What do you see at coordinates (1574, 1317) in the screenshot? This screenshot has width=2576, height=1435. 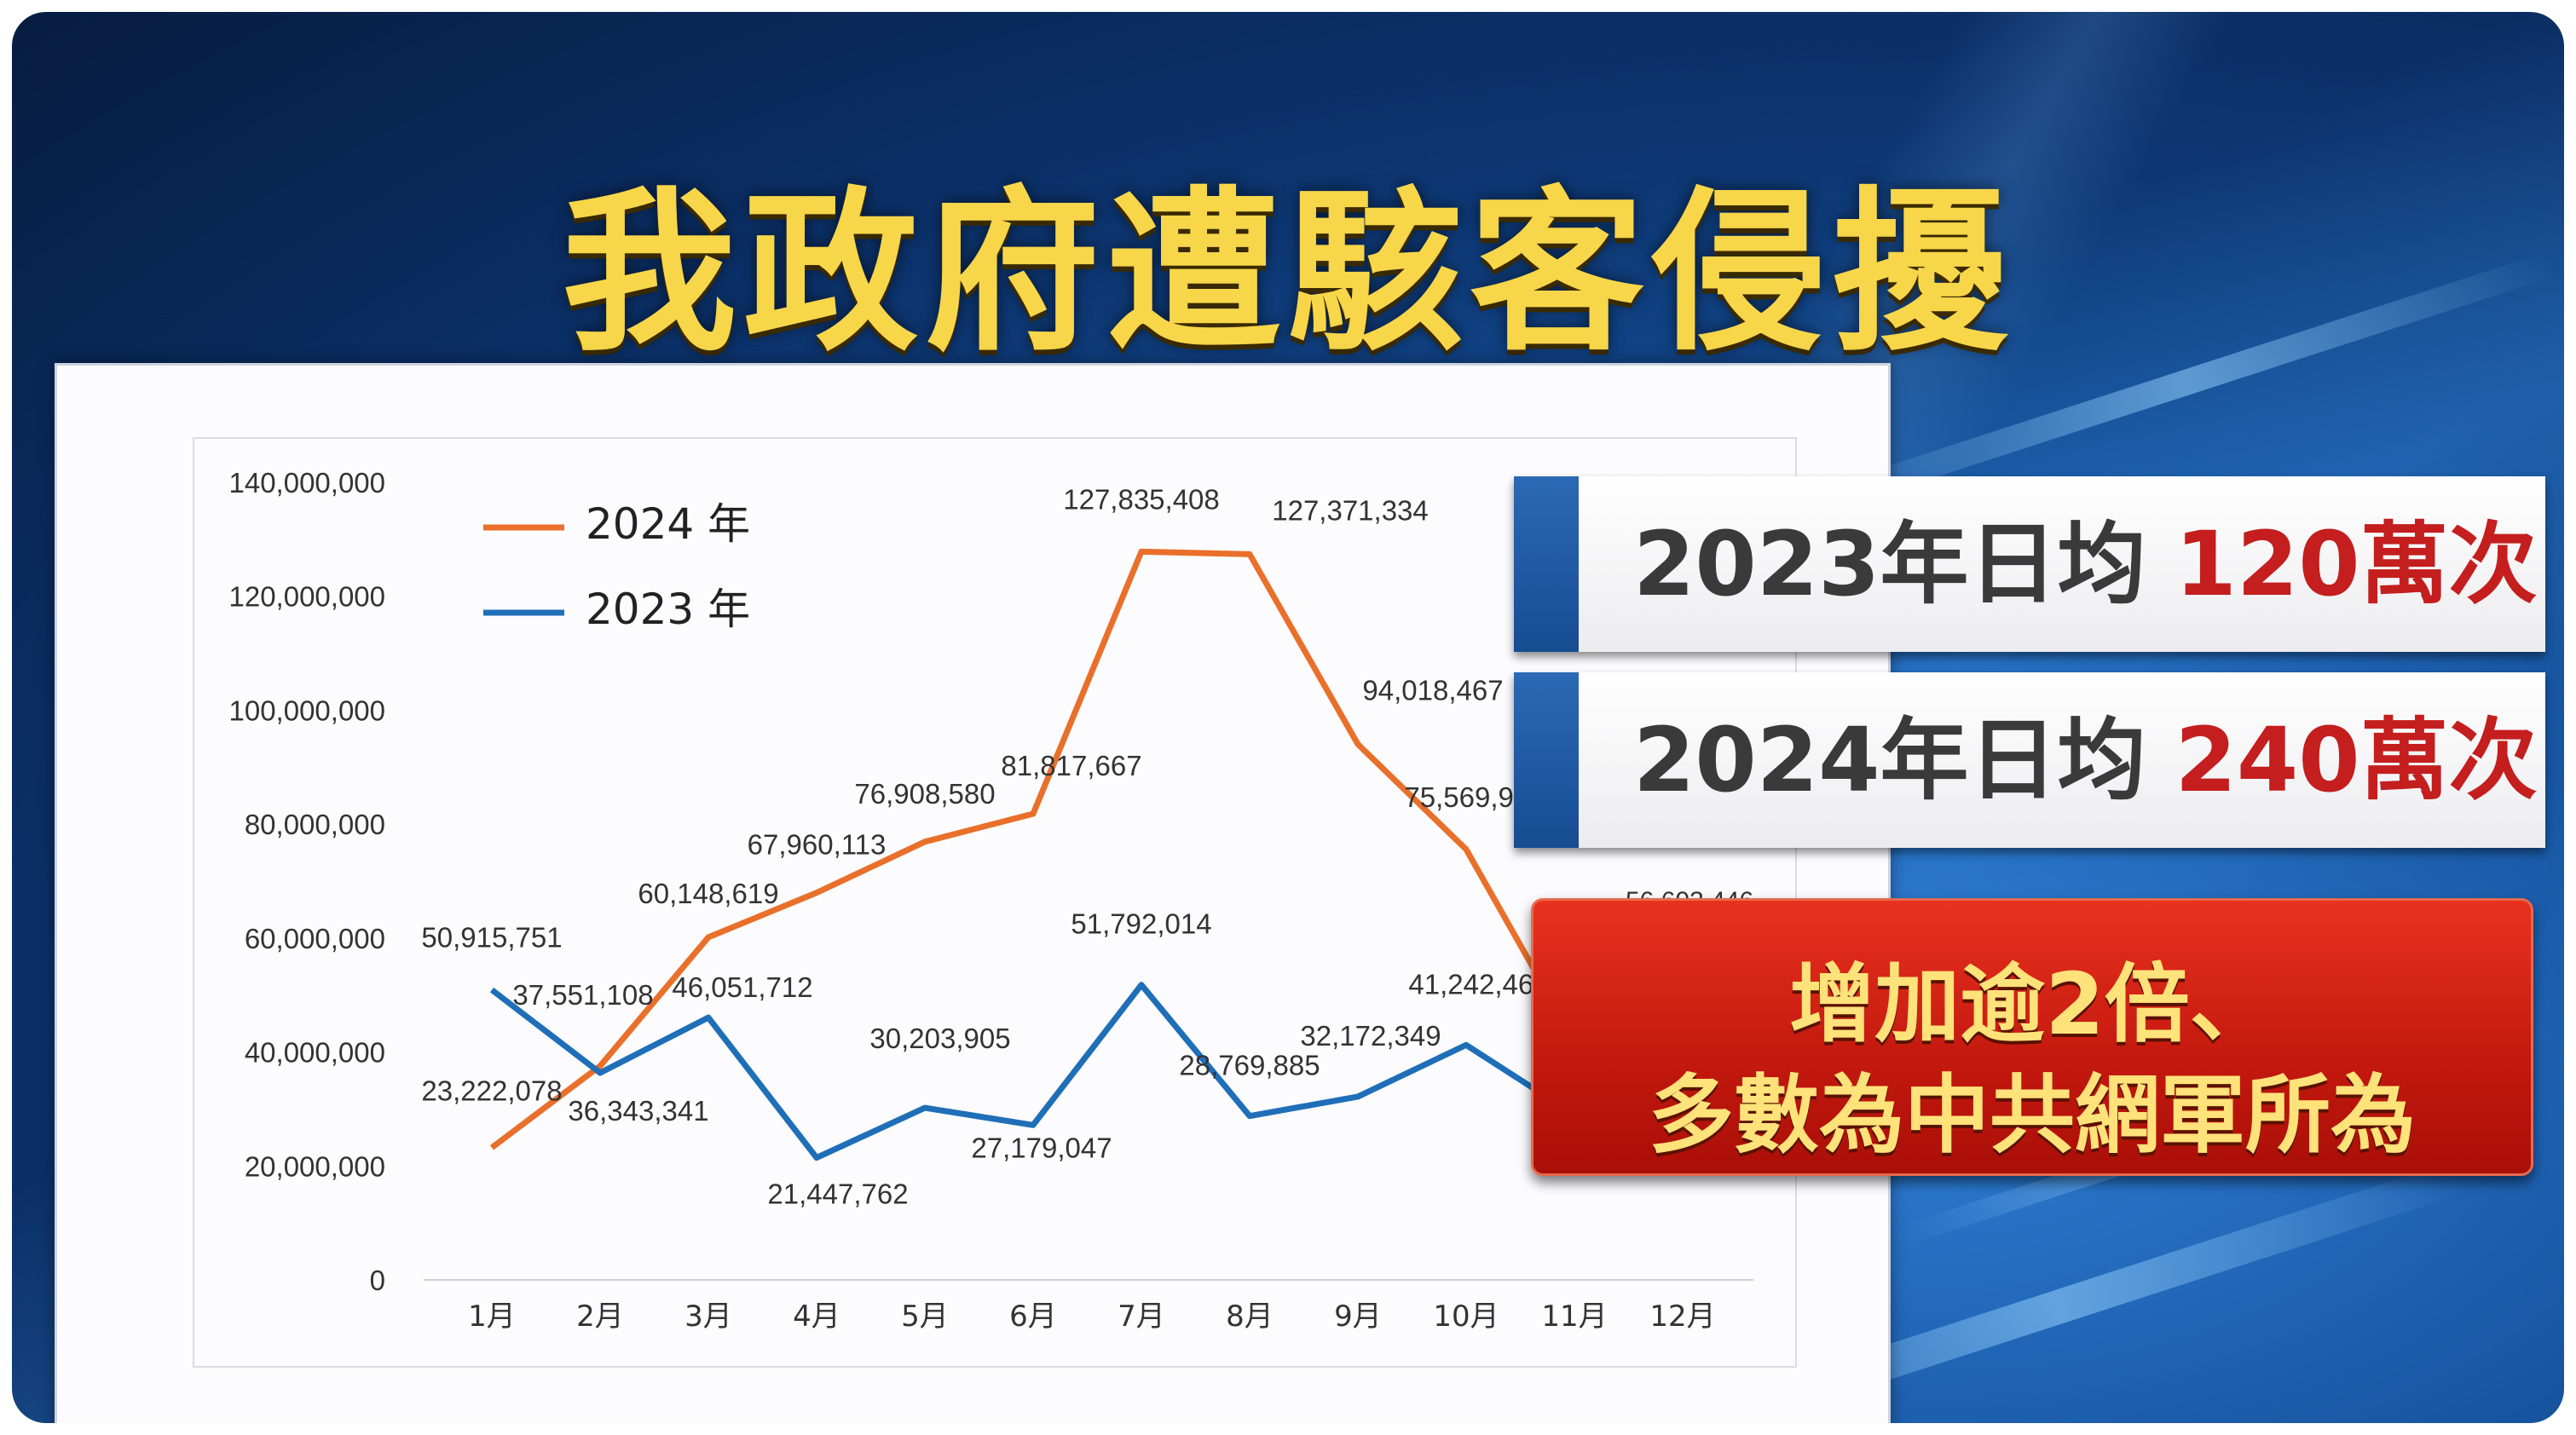 I see `x-tick-label: 11月` at bounding box center [1574, 1317].